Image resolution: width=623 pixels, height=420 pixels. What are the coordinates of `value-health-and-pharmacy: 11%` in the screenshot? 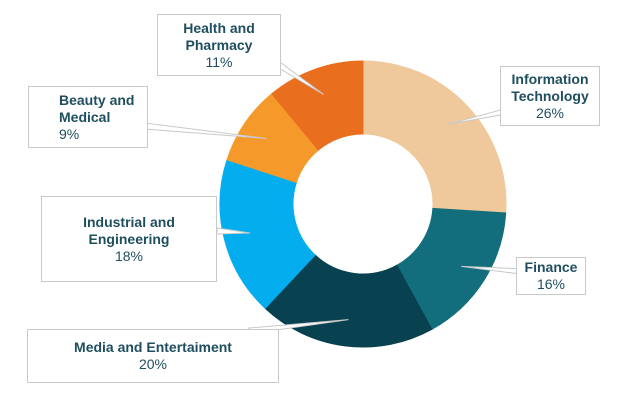 It's located at (219, 61).